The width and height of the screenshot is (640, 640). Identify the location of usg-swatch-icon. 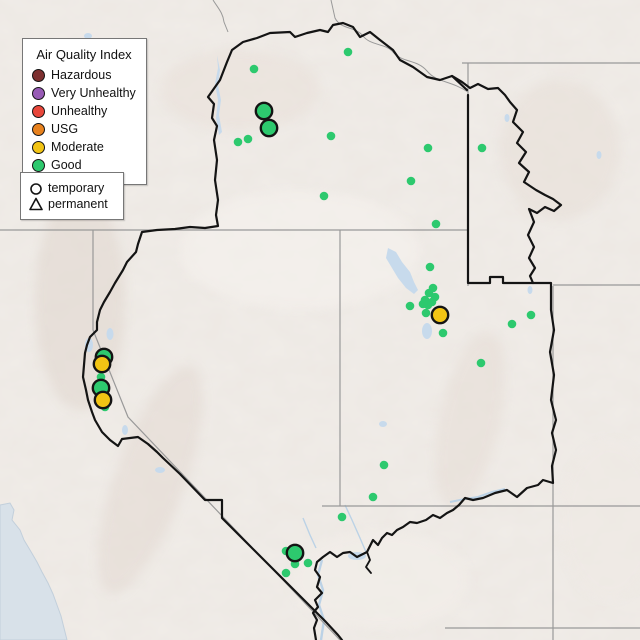
(38, 129).